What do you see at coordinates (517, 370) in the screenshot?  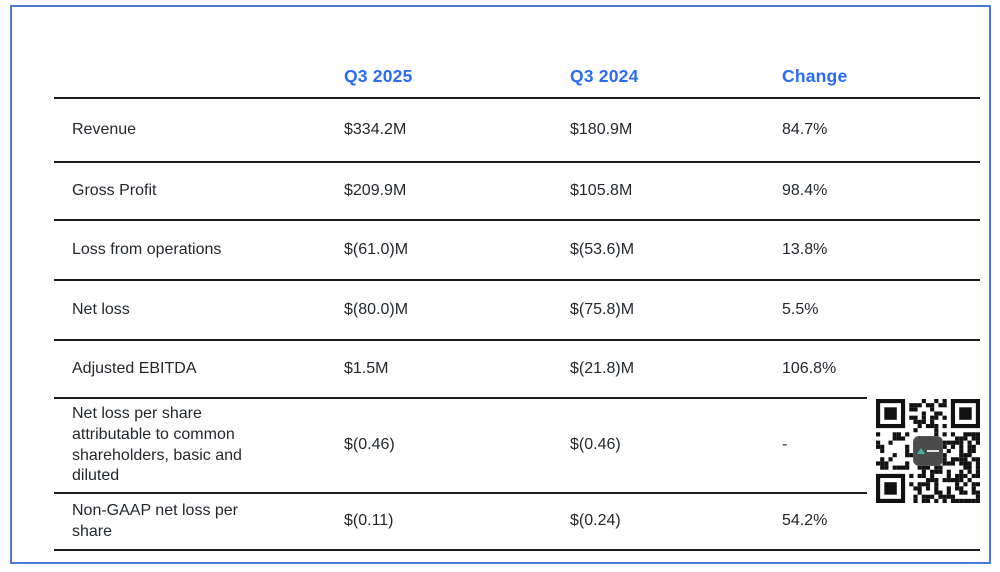 I see `table-row: Adjusted EBITDA $1.5M $(21.8)M 106.8%` at bounding box center [517, 370].